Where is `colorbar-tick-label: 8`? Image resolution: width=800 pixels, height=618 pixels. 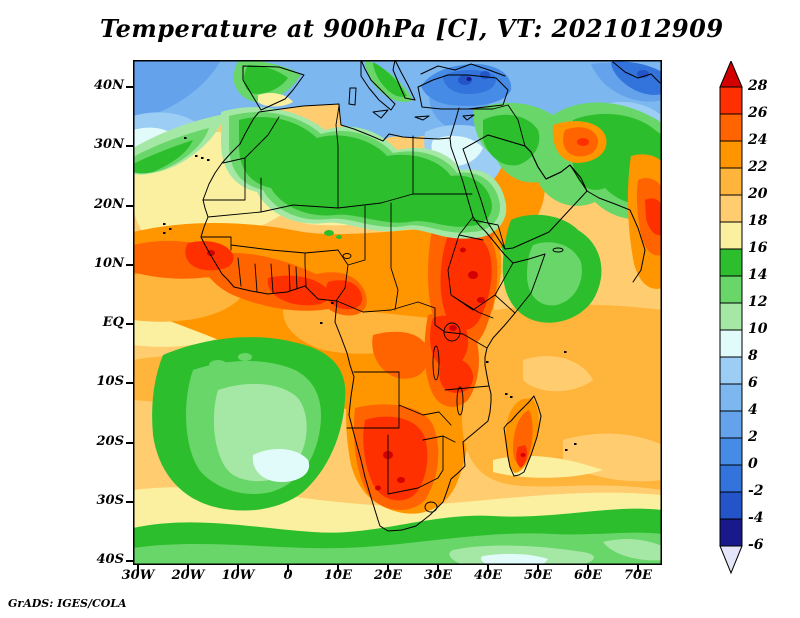
colorbar-tick-label: 8 is located at coordinates (753, 356).